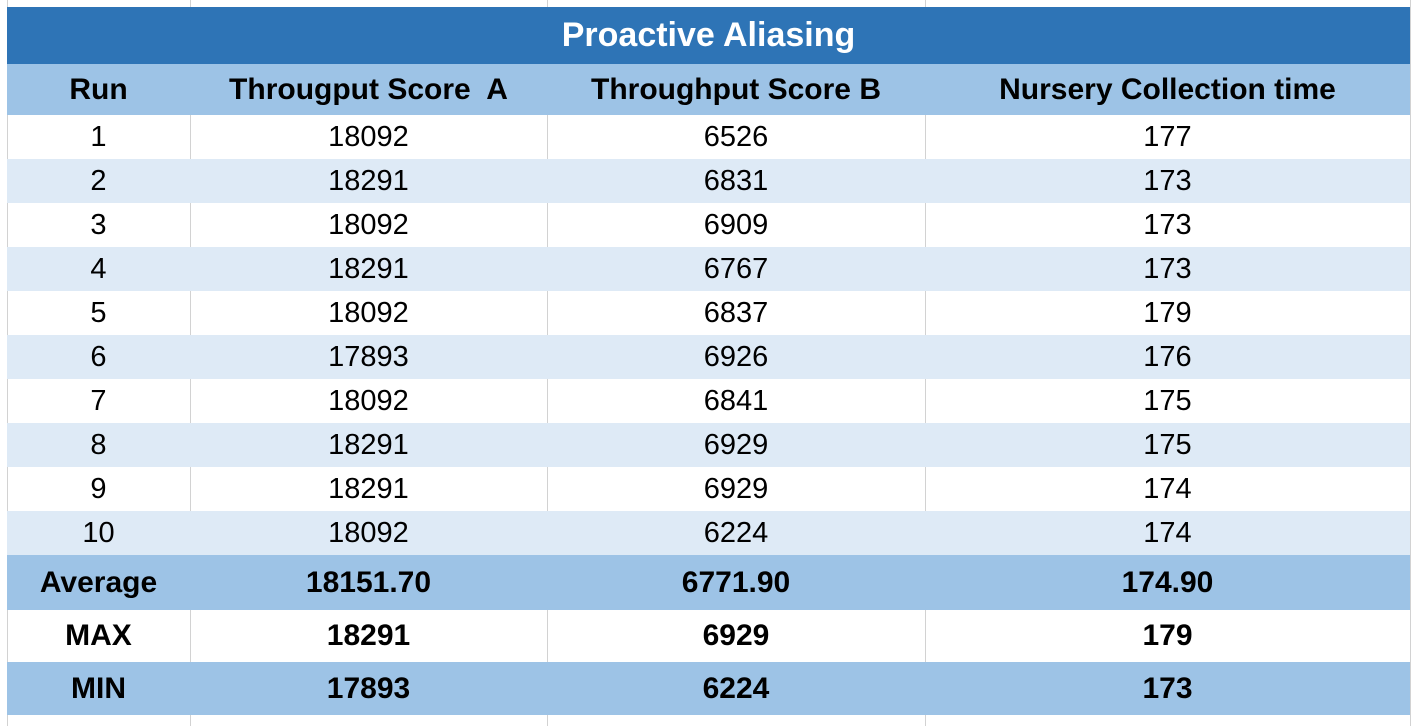 The image size is (1416, 726). I want to click on run-cell: 5, so click(98, 312).